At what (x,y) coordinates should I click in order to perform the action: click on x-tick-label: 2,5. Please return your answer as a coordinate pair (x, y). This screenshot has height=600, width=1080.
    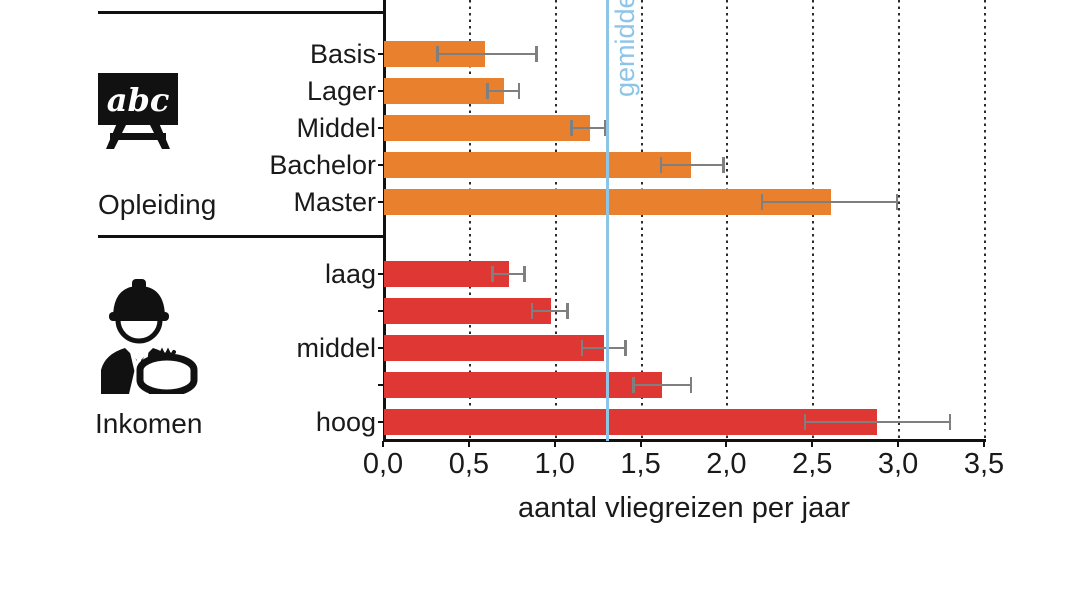
    Looking at the image, I should click on (812, 464).